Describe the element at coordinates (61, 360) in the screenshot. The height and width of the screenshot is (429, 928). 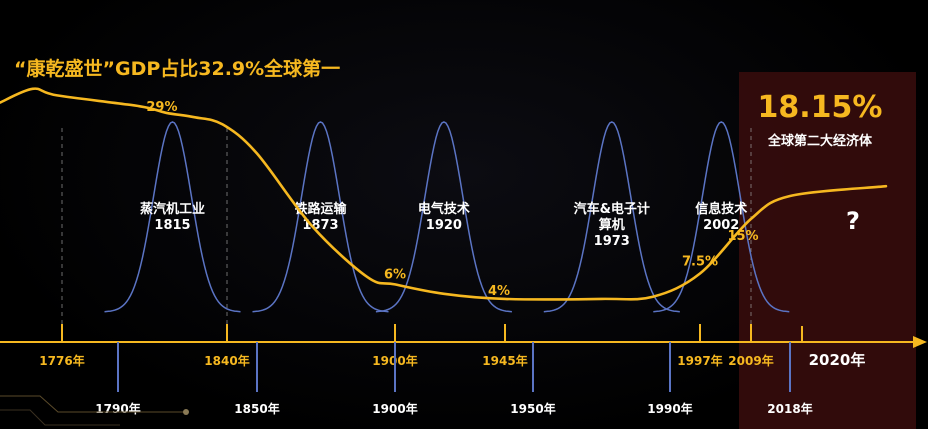
I see `upper-tick-label-1: 1776年` at that location.